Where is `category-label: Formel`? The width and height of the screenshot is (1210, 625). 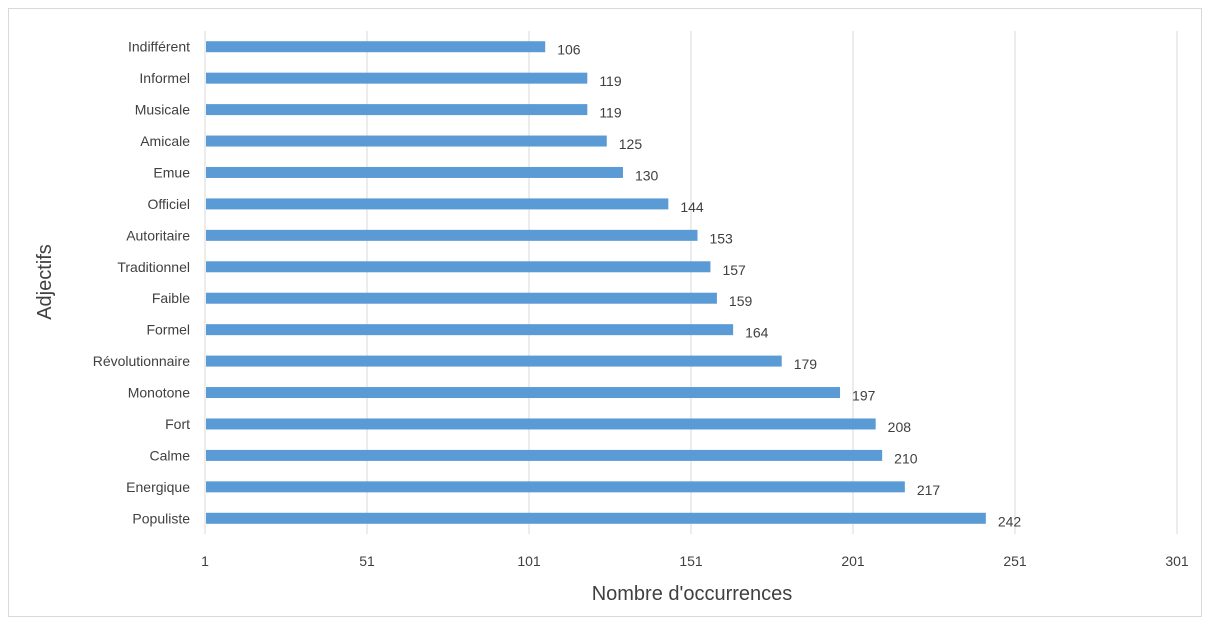 category-label: Formel is located at coordinates (168, 330).